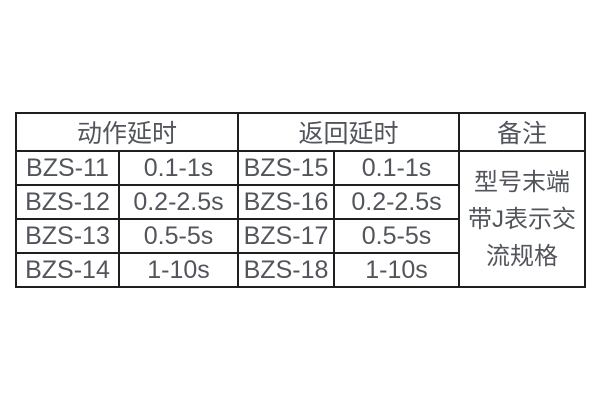 The width and height of the screenshot is (600, 400). I want to click on header-return-delay: 返回延时, so click(349, 132).